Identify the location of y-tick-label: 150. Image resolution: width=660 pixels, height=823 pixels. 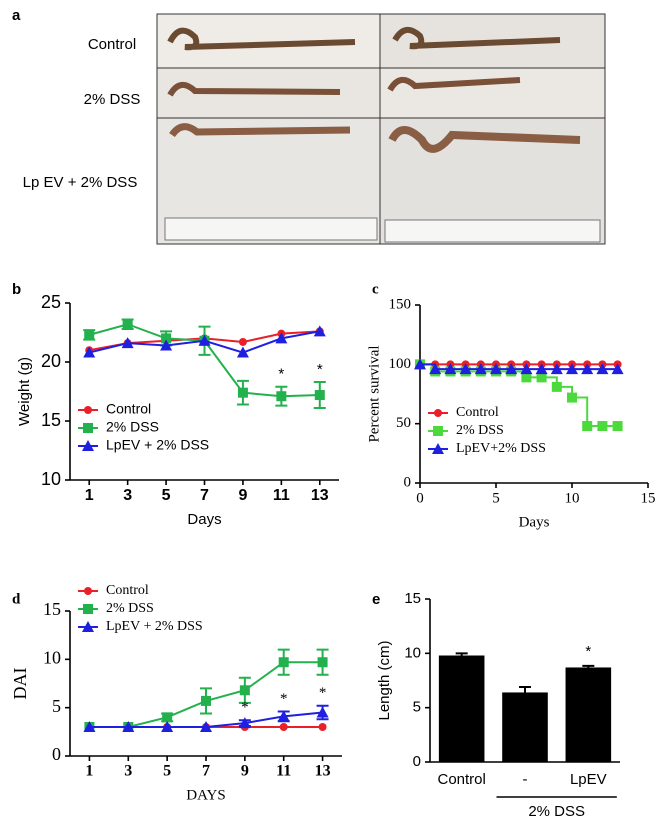
(400, 304).